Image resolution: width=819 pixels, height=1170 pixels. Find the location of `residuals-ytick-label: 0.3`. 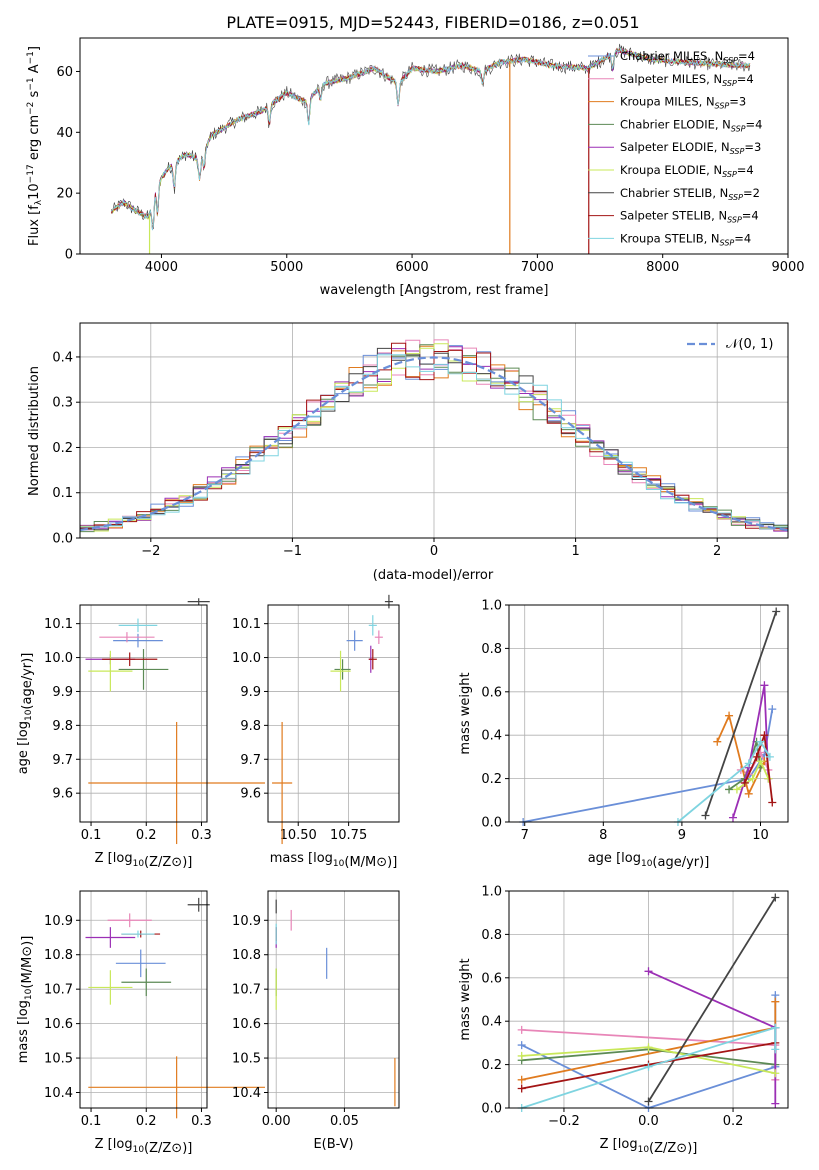

residuals-ytick-label: 0.3 is located at coordinates (62, 403).